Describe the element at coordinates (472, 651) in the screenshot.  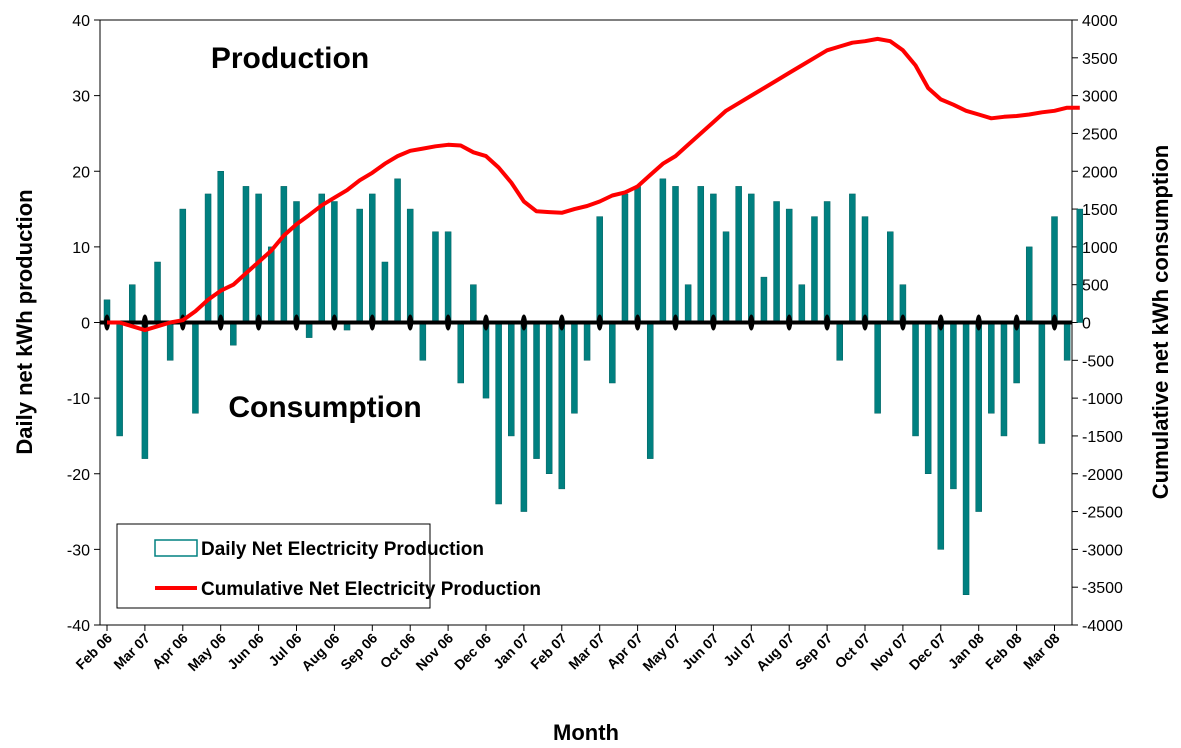
I see `x-tick-label: Dec 06` at that location.